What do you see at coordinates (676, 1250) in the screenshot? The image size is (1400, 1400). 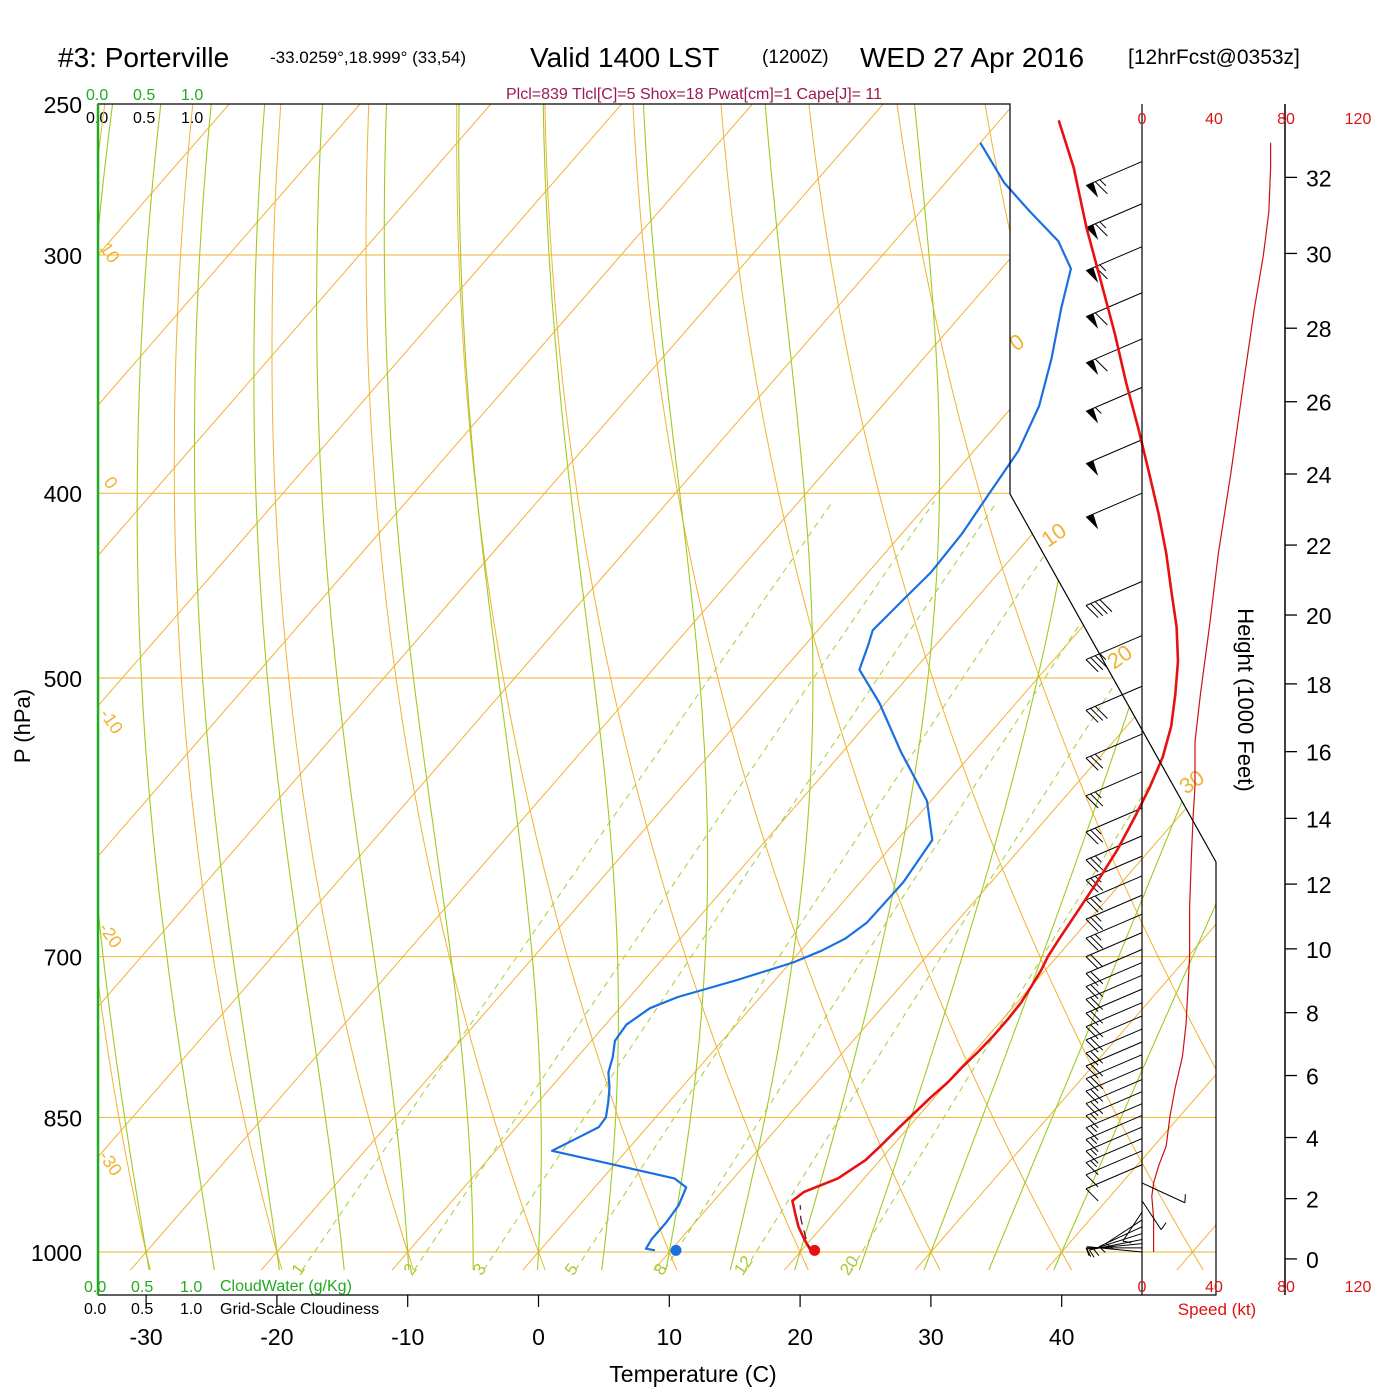 I see `surface-dewpoint-dot` at bounding box center [676, 1250].